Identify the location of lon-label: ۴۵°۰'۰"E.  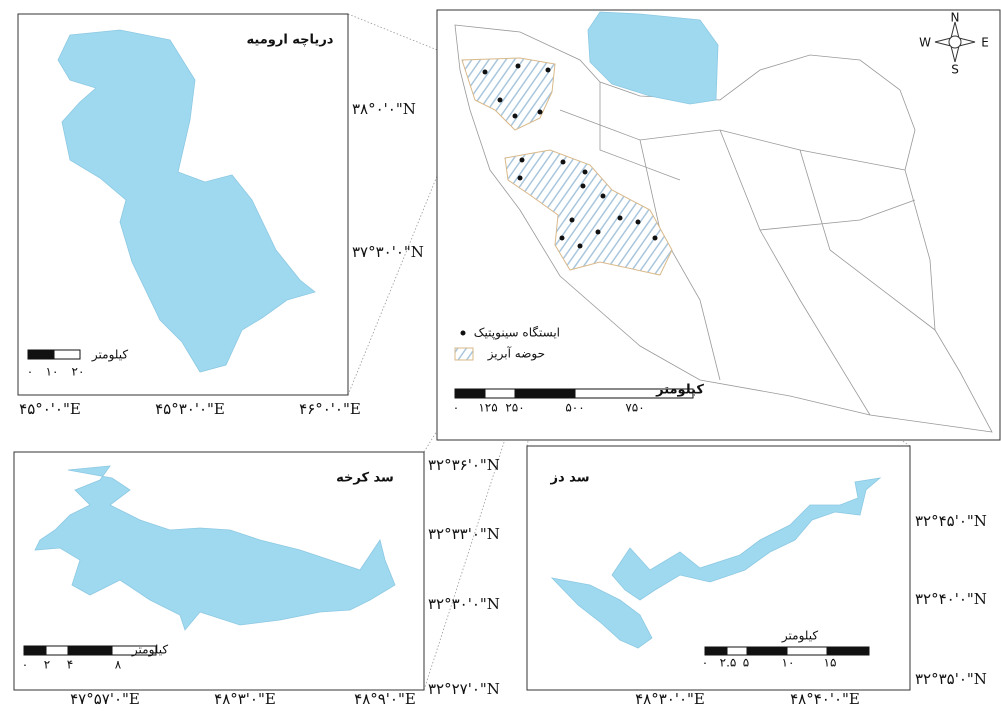
(50, 409).